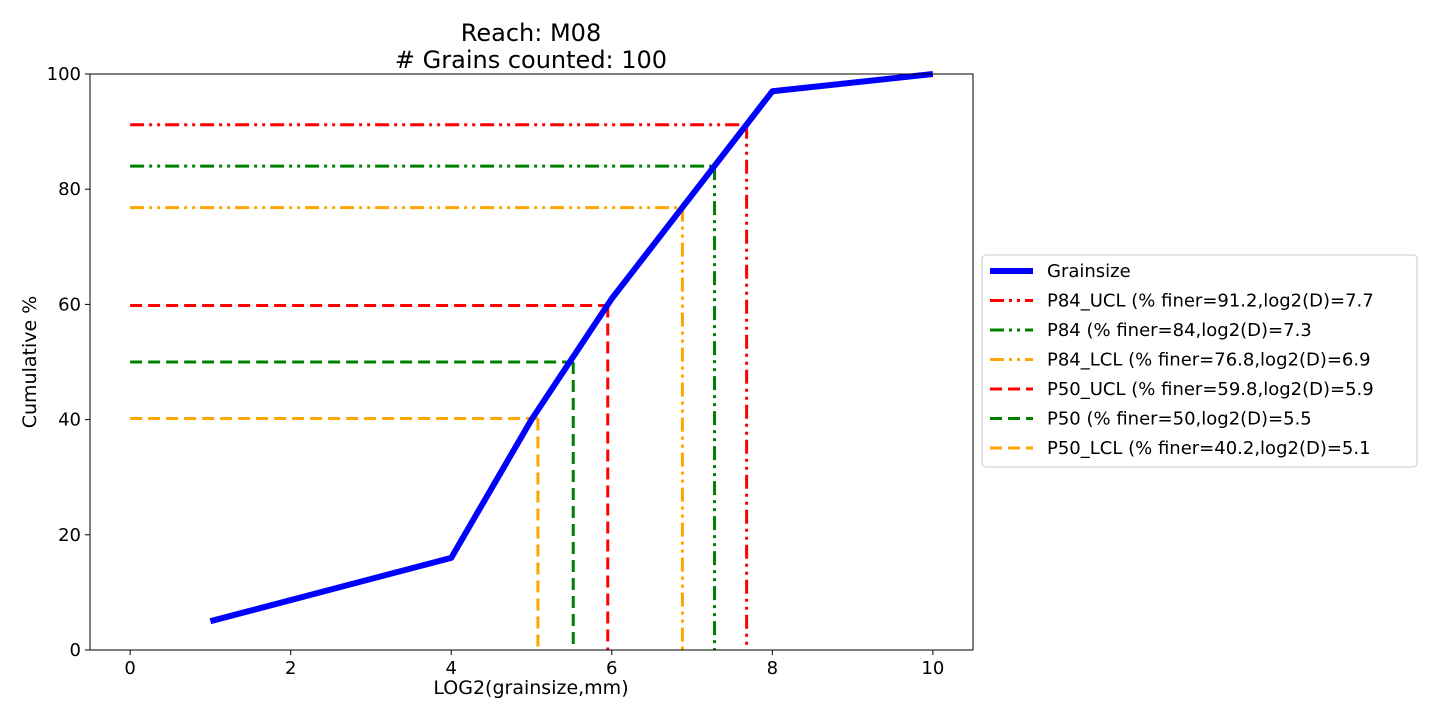  I want to click on legend-label-3: P84_LCL (% finer=76.8,log2(D)=6.9, so click(1209, 360).